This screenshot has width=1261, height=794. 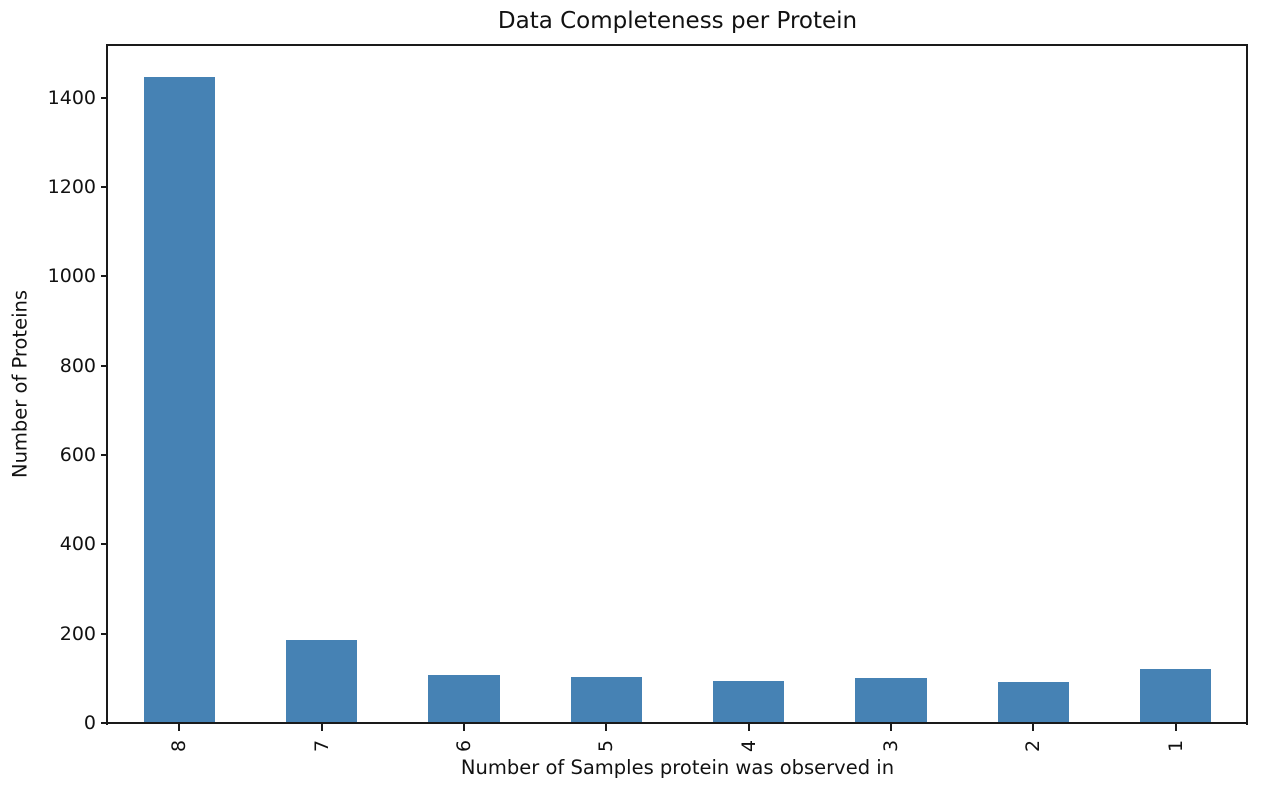 I want to click on y-tick-label: 1000, so click(x=71, y=276).